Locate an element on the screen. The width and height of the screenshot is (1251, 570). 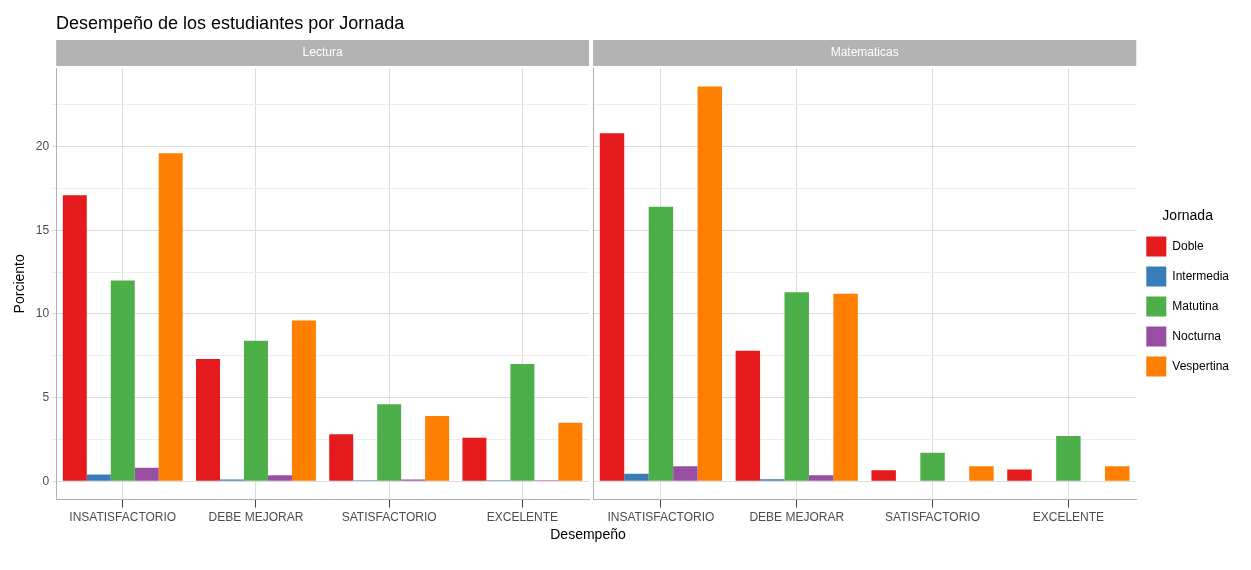
legend-label: Nocturna is located at coordinates (1197, 335).